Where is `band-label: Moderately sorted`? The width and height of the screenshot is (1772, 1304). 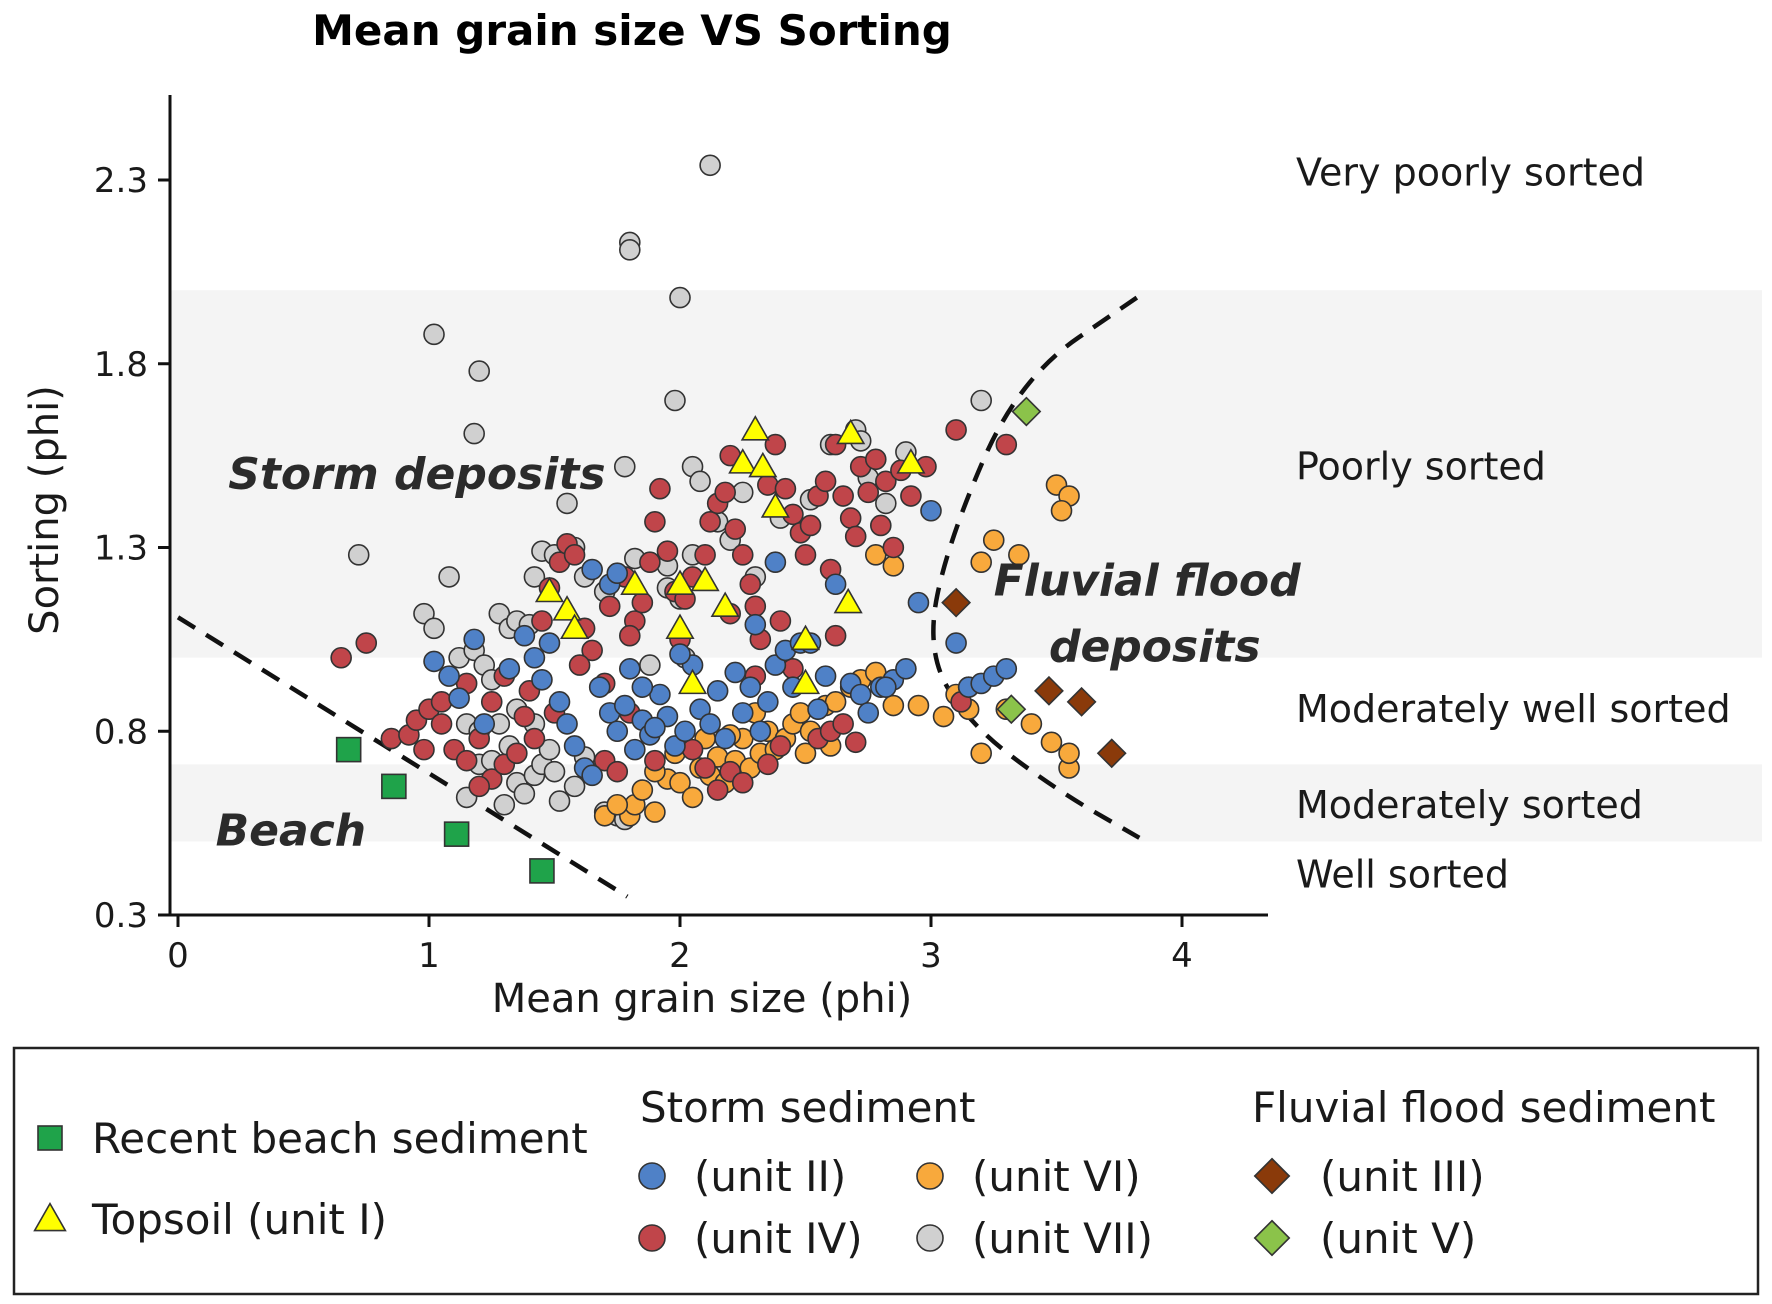
band-label: Moderately sorted is located at coordinates (1469, 805).